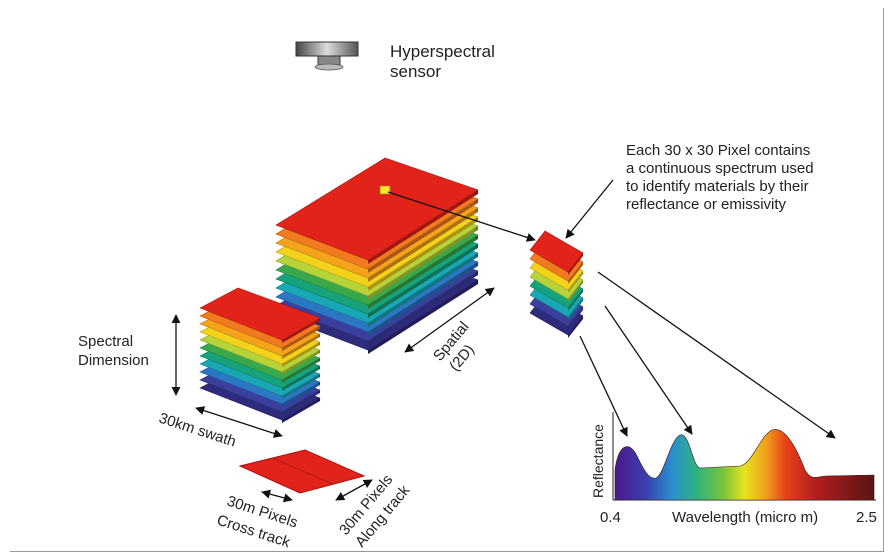 This screenshot has width=890, height=556. I want to click on swath-label: 30km swath, so click(197, 430).